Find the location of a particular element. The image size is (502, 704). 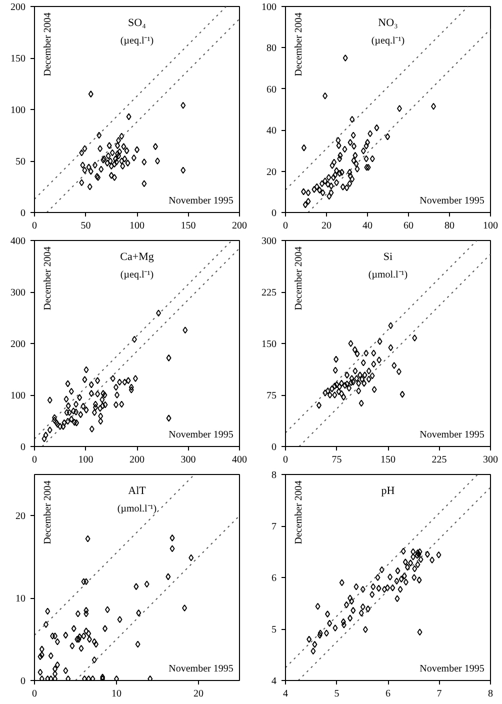

x-tick-label: 400 is located at coordinates (239, 460).